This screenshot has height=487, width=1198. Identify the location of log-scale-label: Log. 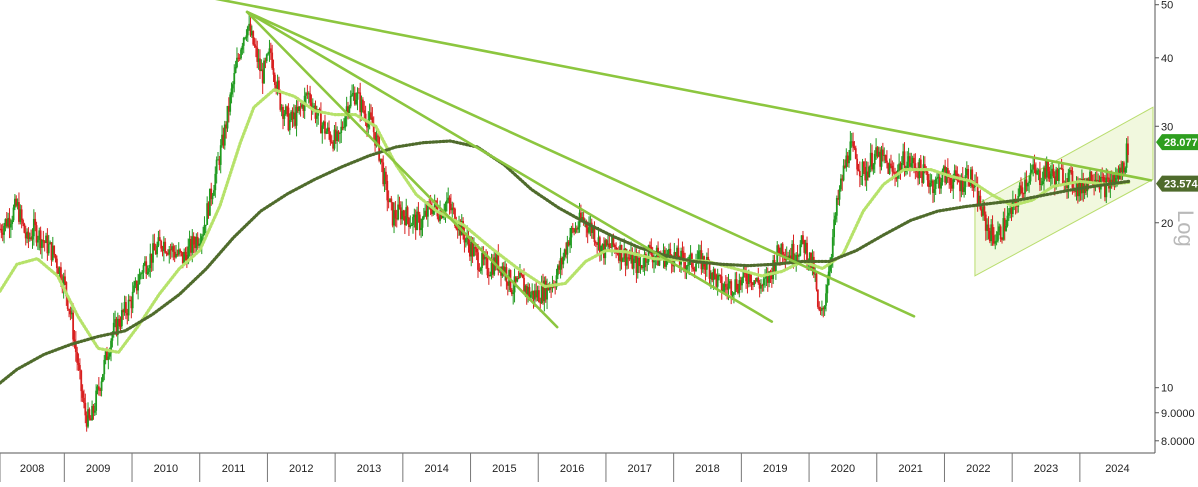
(1185, 228).